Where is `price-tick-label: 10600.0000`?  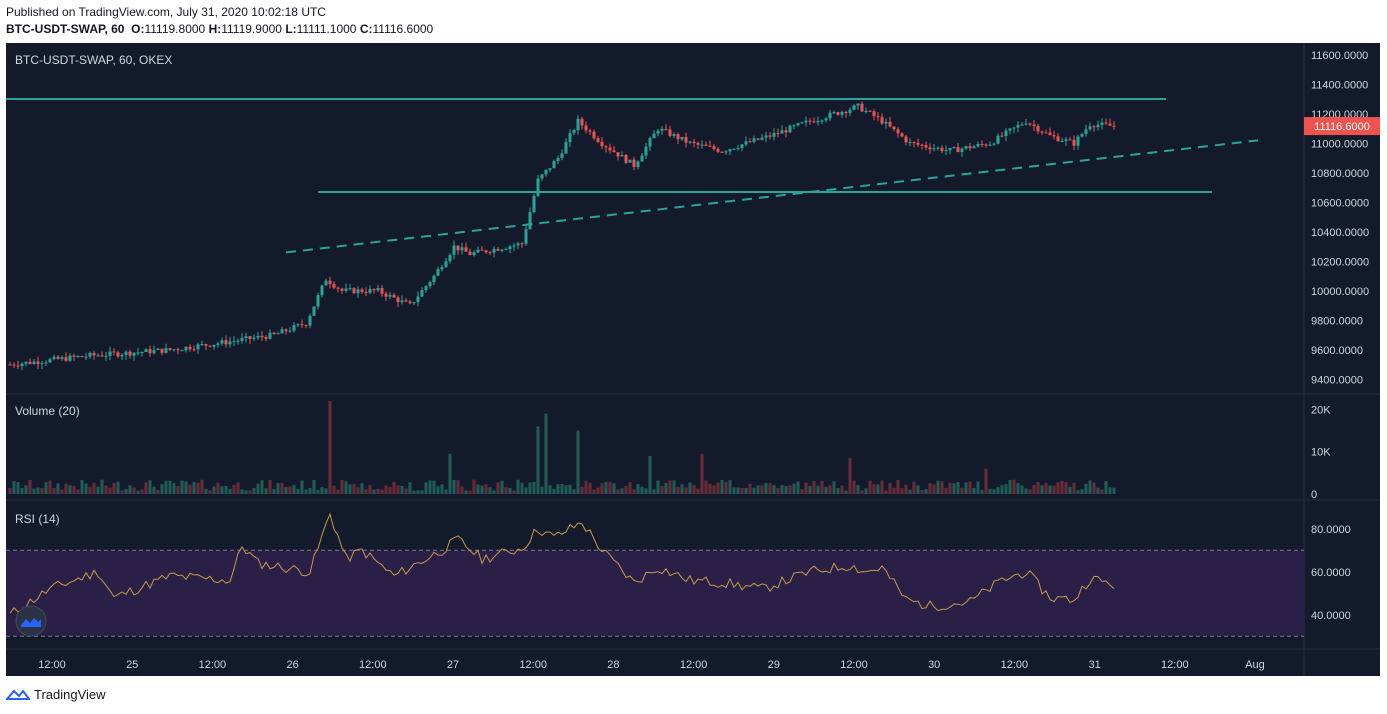
price-tick-label: 10600.0000 is located at coordinates (1340, 203).